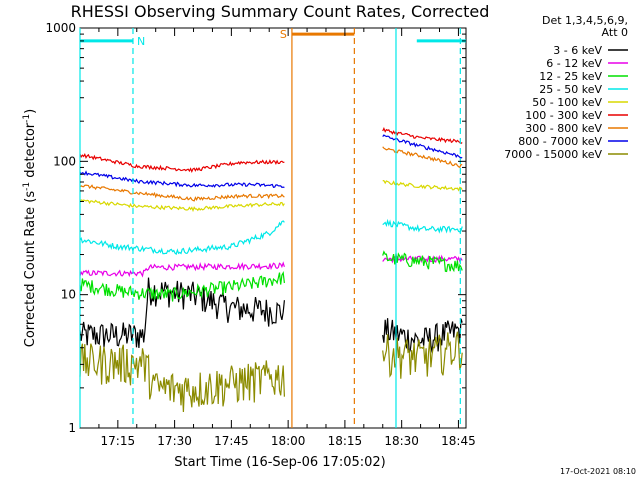 Image resolution: width=640 pixels, height=480 pixels. Describe the element at coordinates (283, 34) in the screenshot. I see `annotation-label-s: S` at that location.